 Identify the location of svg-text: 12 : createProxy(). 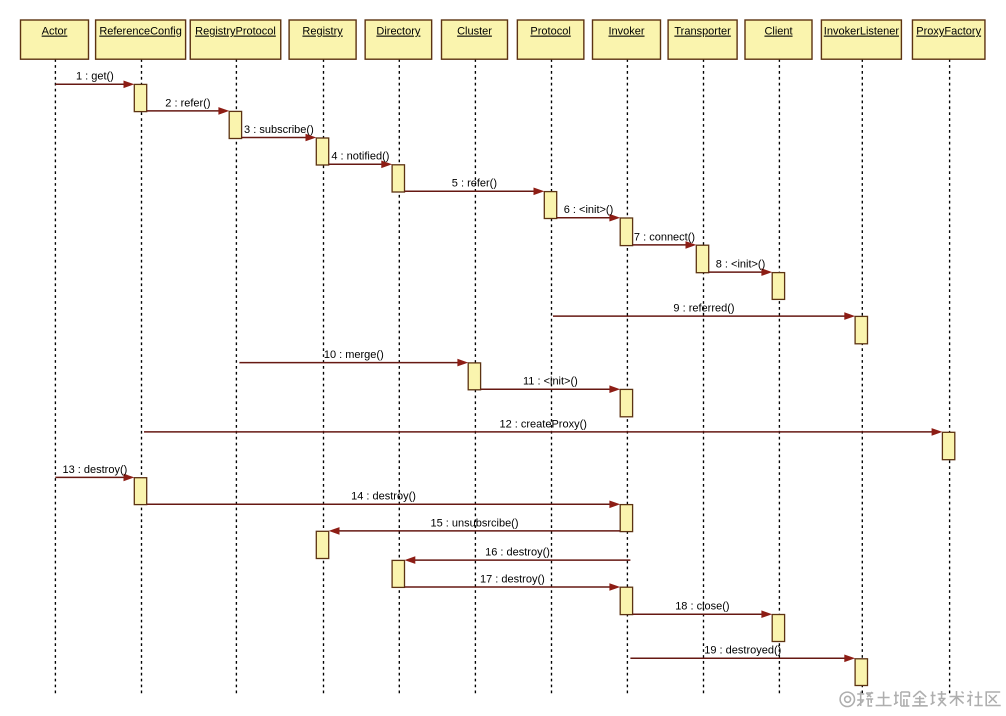
(542, 424).